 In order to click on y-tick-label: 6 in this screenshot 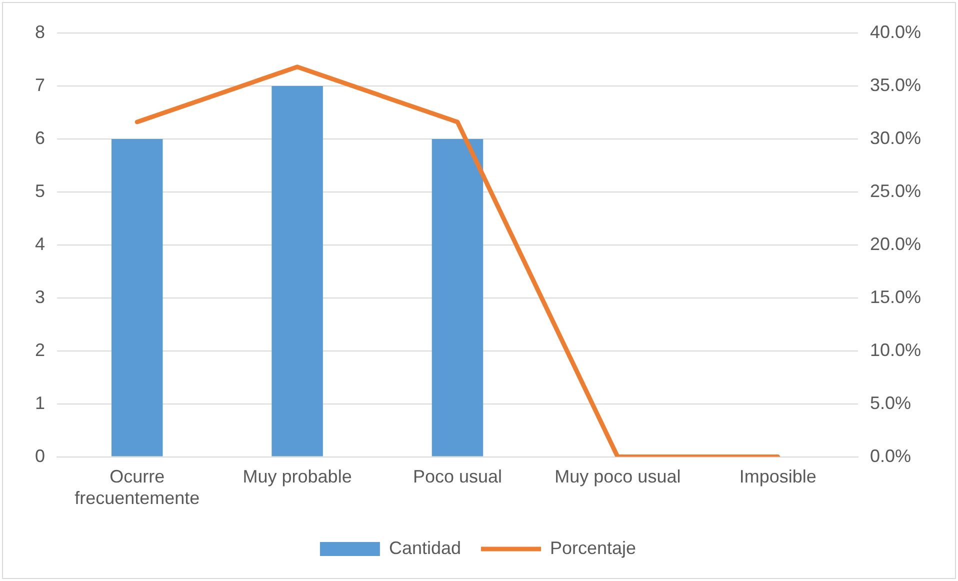, I will do `click(40, 138)`.